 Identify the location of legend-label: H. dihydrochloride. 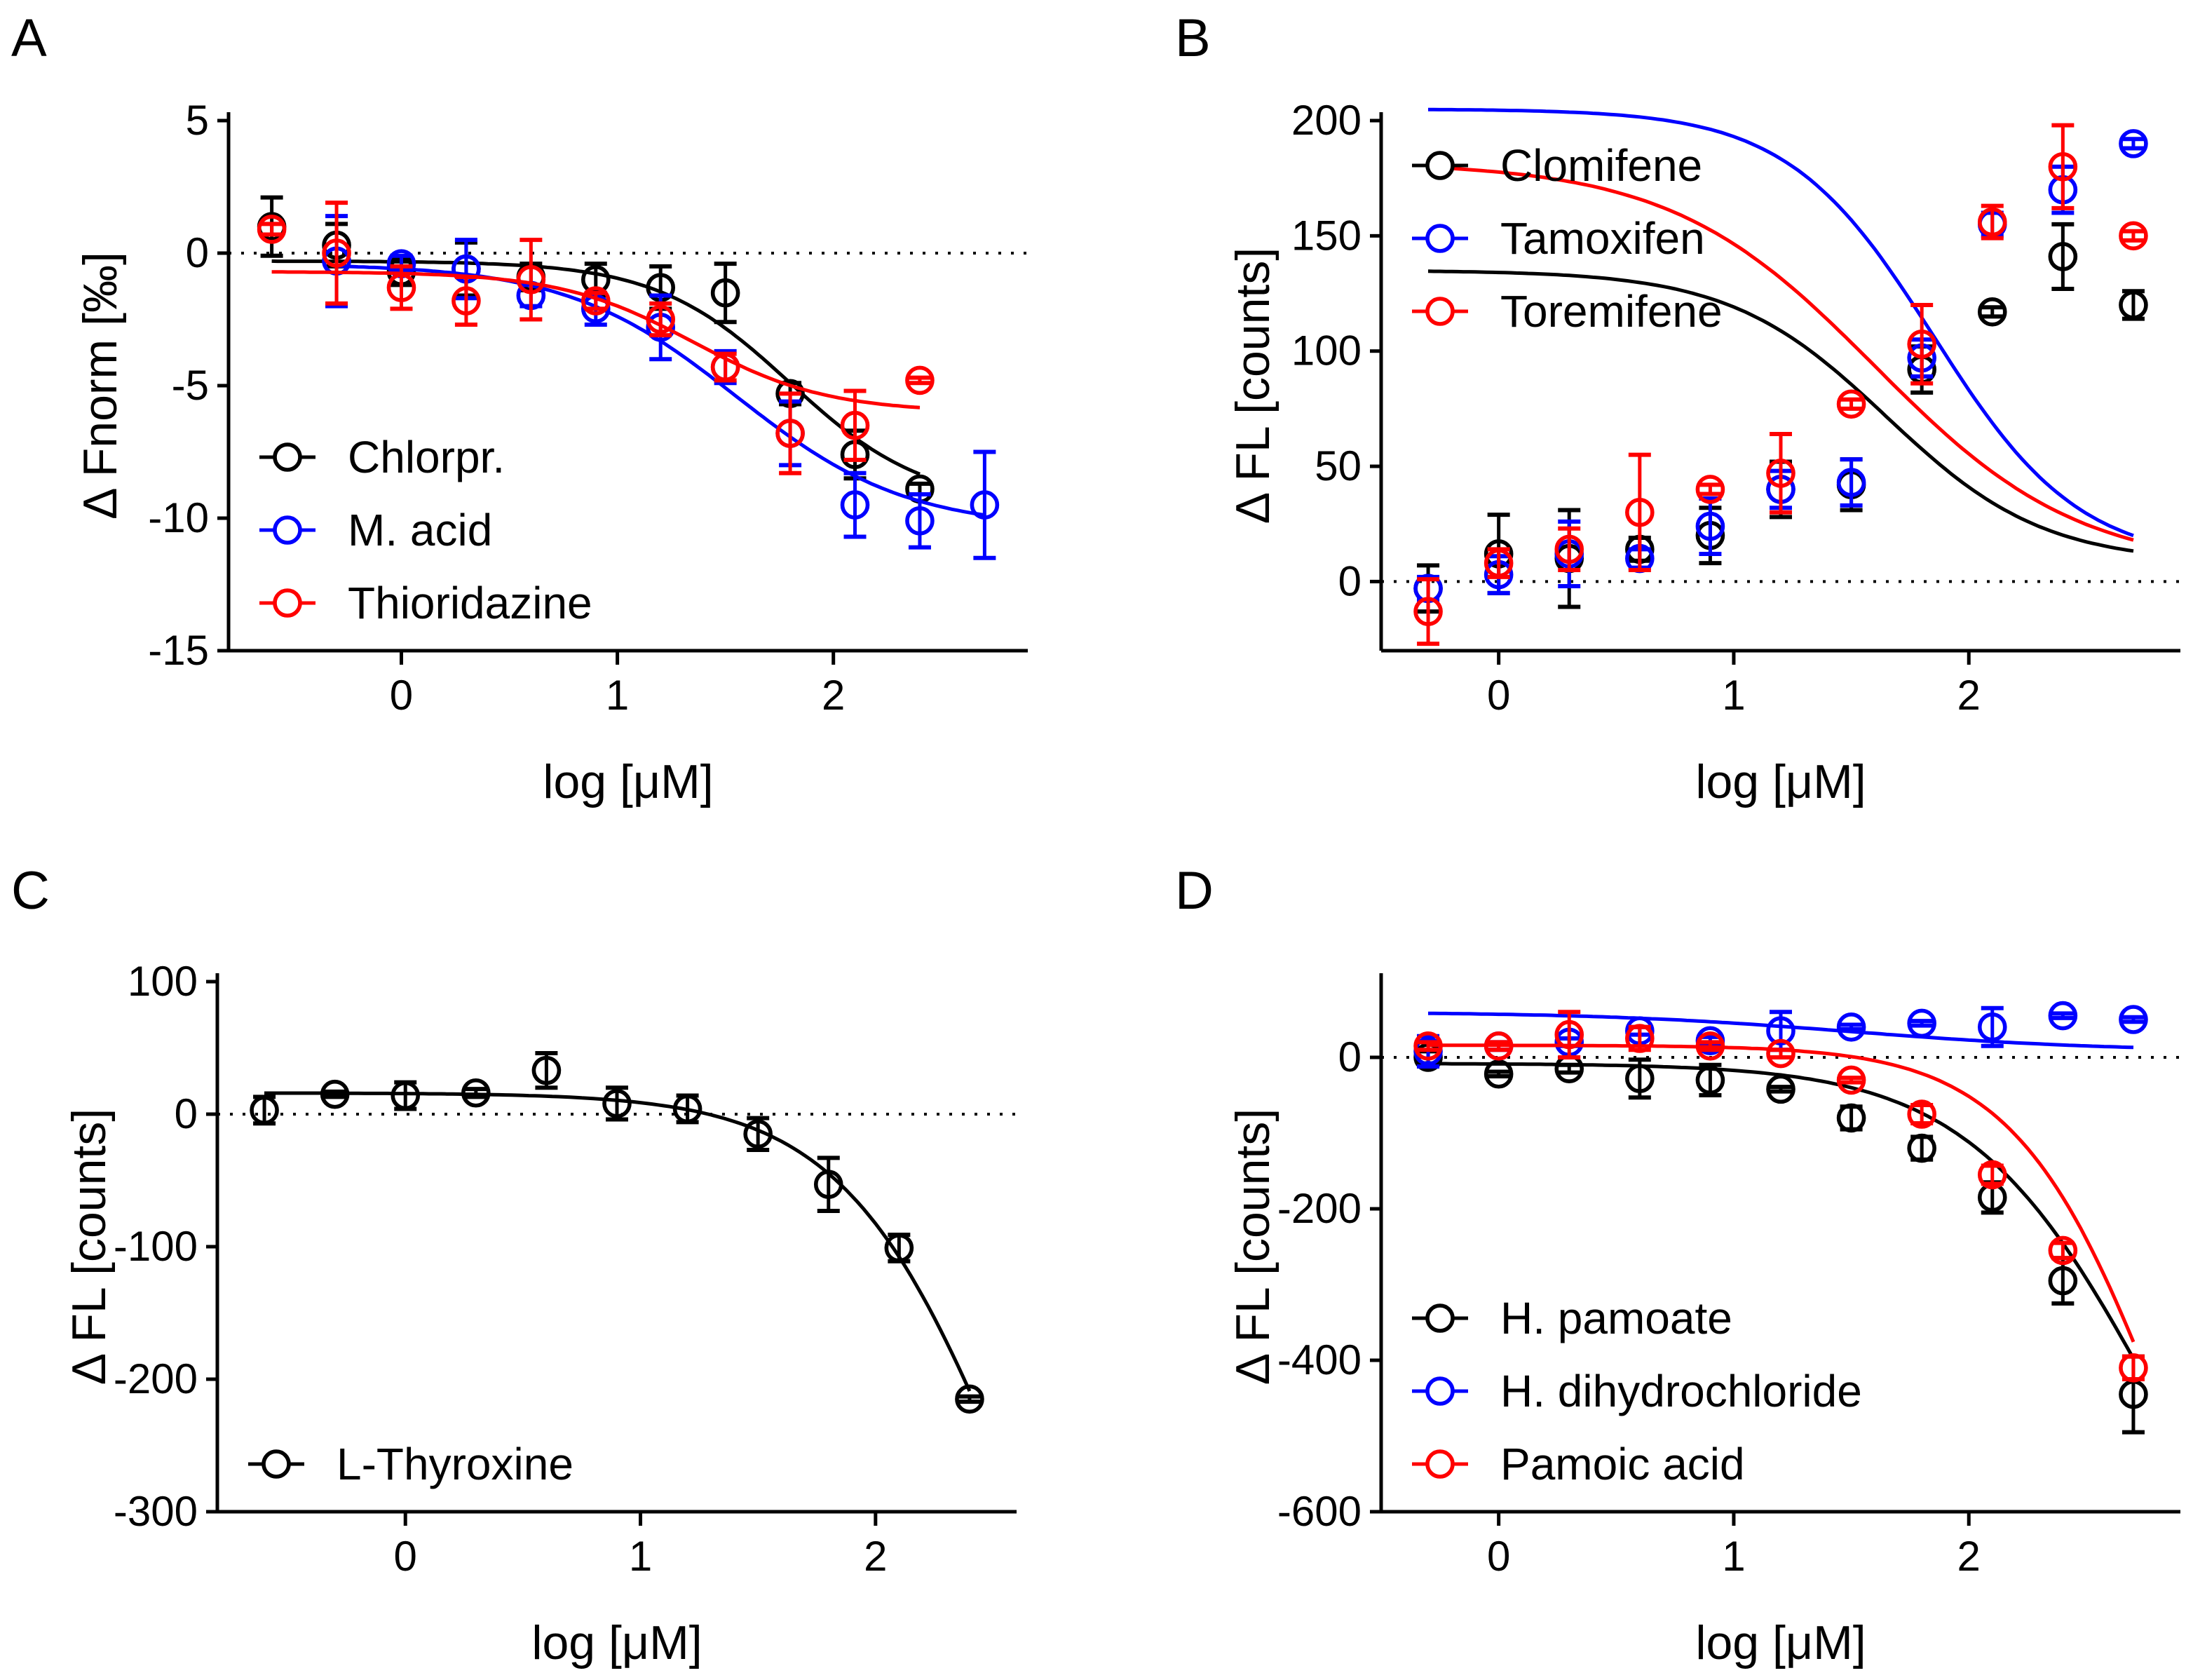
(1681, 1391).